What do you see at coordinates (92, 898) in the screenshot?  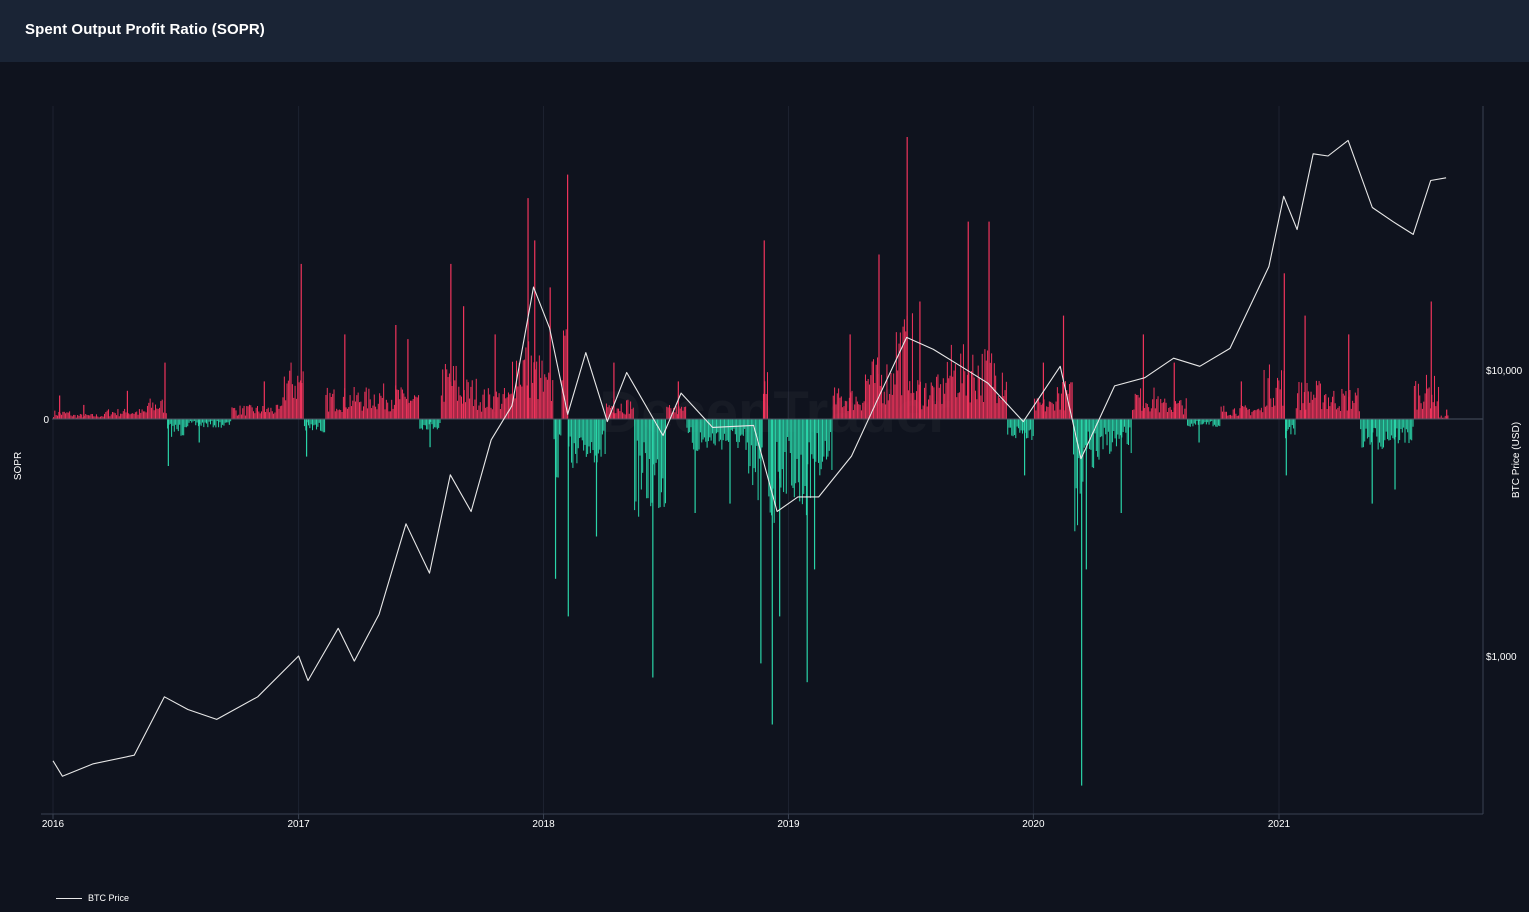 I see `chart-legend: BTC Price` at bounding box center [92, 898].